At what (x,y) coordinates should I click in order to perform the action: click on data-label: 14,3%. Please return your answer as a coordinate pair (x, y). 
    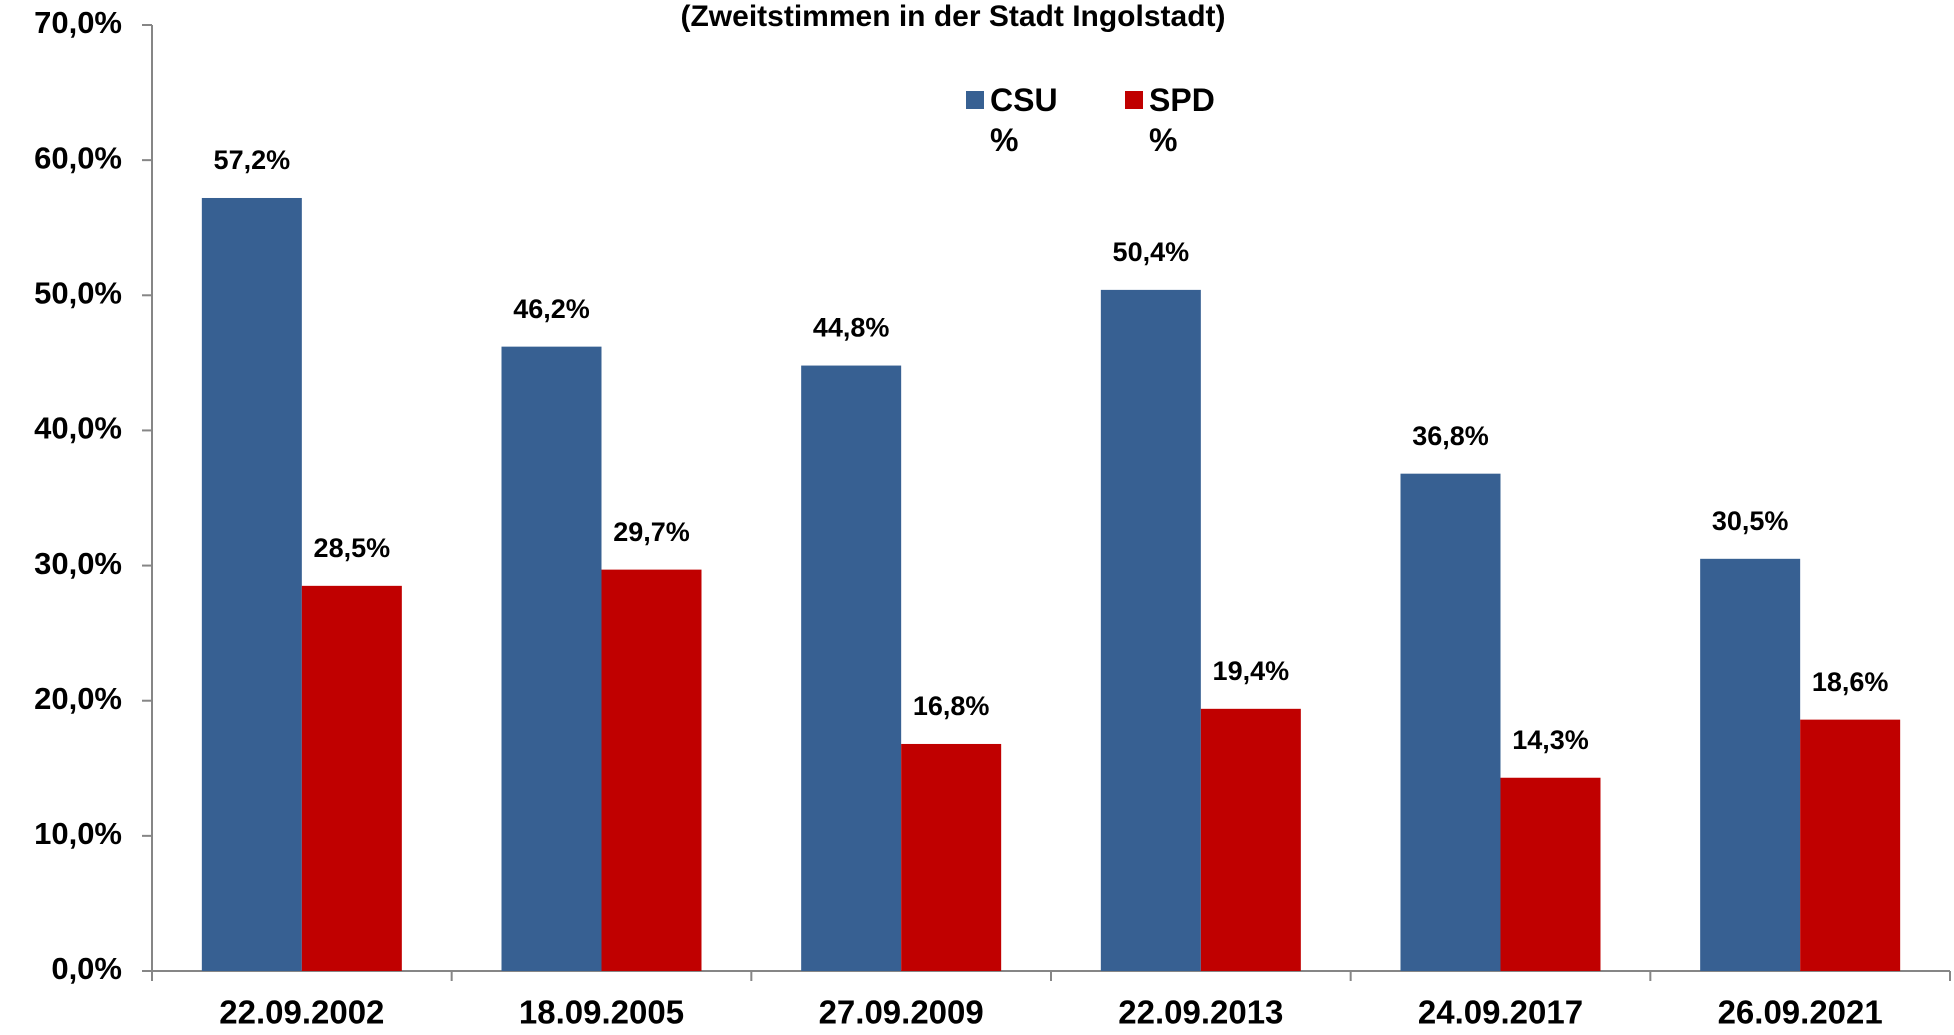
    Looking at the image, I should click on (1550, 740).